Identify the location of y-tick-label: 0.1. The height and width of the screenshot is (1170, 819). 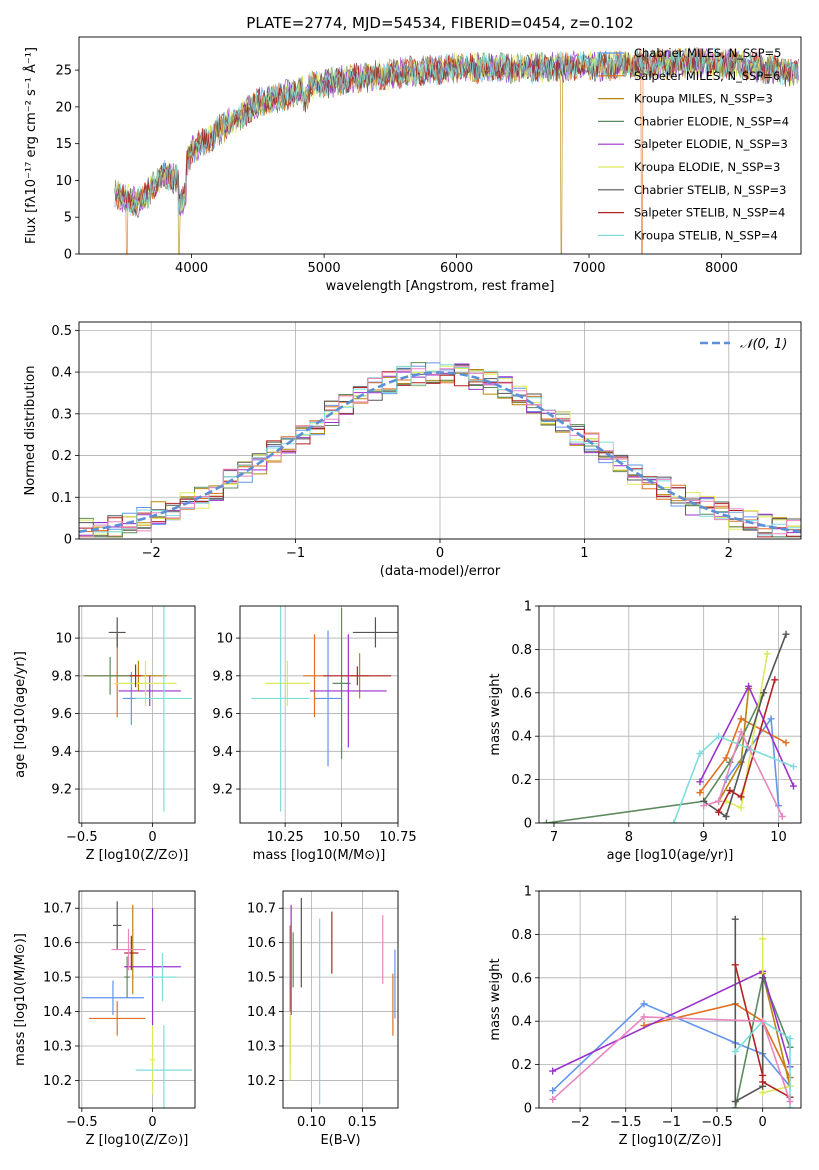
(61, 498).